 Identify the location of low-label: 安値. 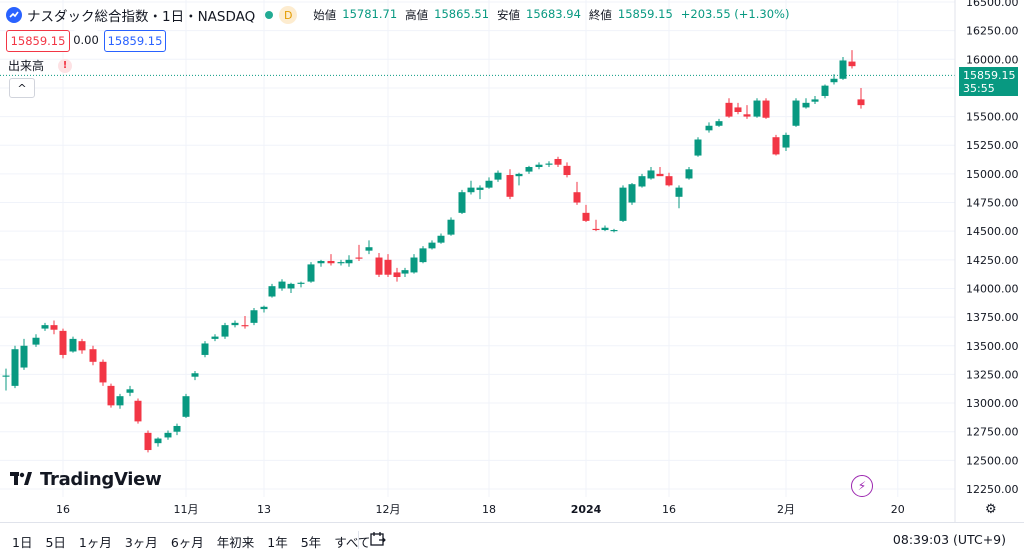
(509, 15).